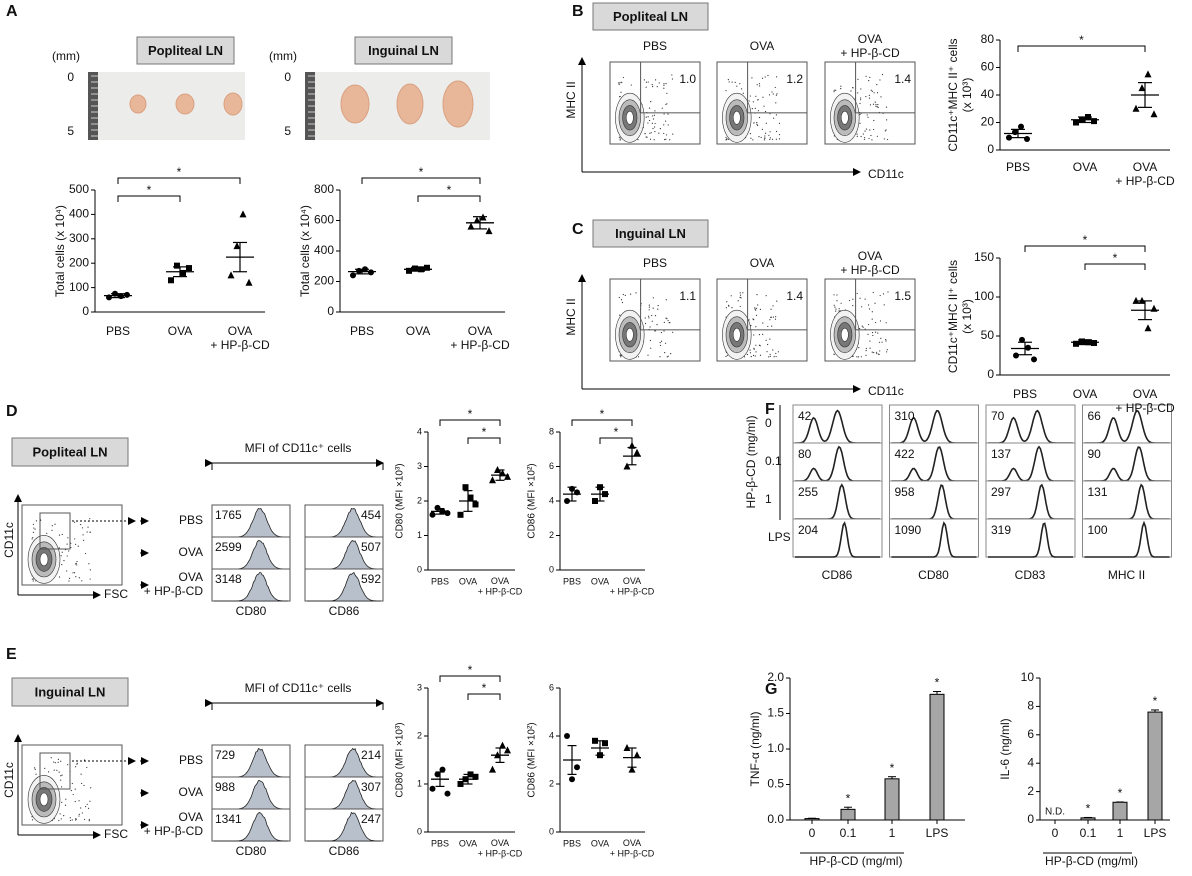  What do you see at coordinates (419, 500) in the screenshot?
I see `y-tick-label: 2` at bounding box center [419, 500].